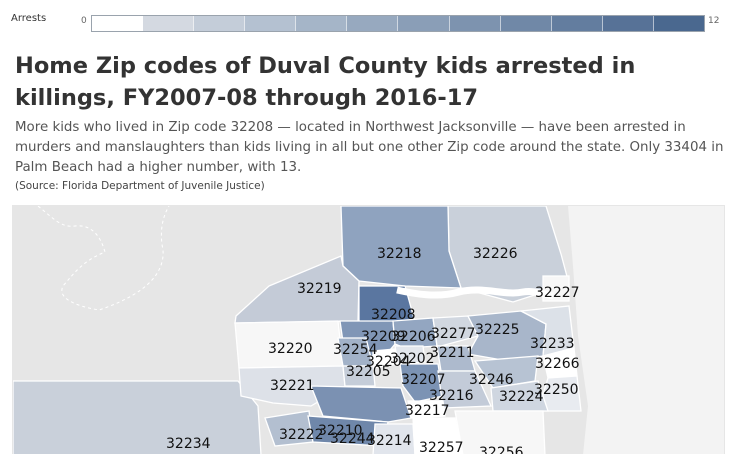 The width and height of the screenshot is (736, 454). I want to click on ocean-area, so click(646, 330).